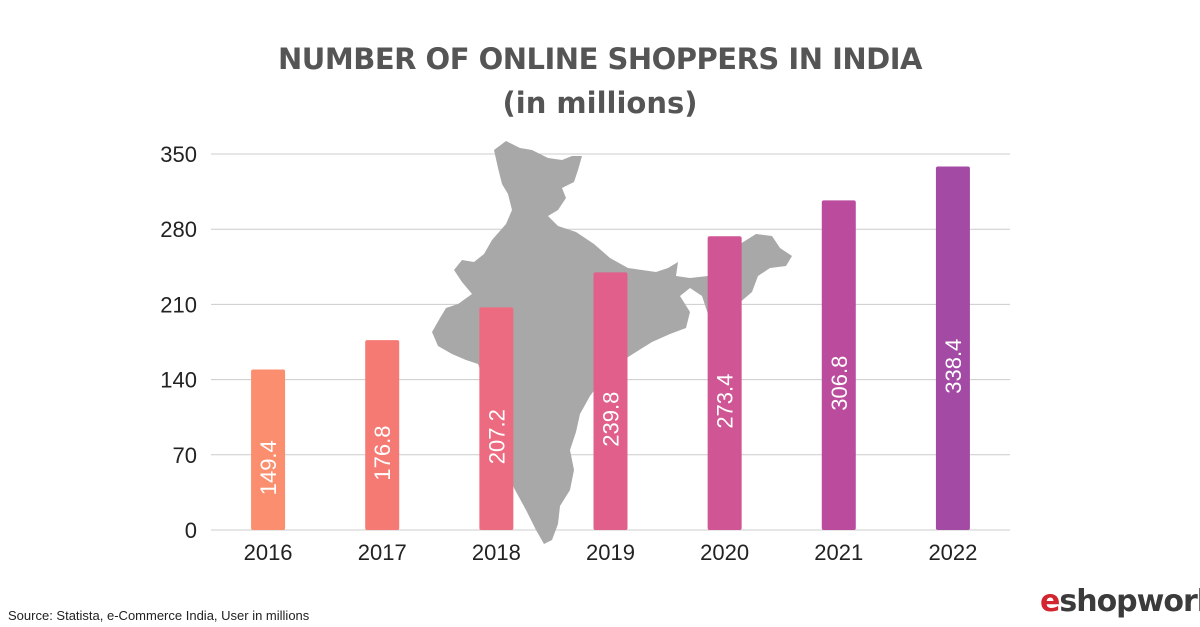  What do you see at coordinates (496, 552) in the screenshot?
I see `x-tick-label: 2018` at bounding box center [496, 552].